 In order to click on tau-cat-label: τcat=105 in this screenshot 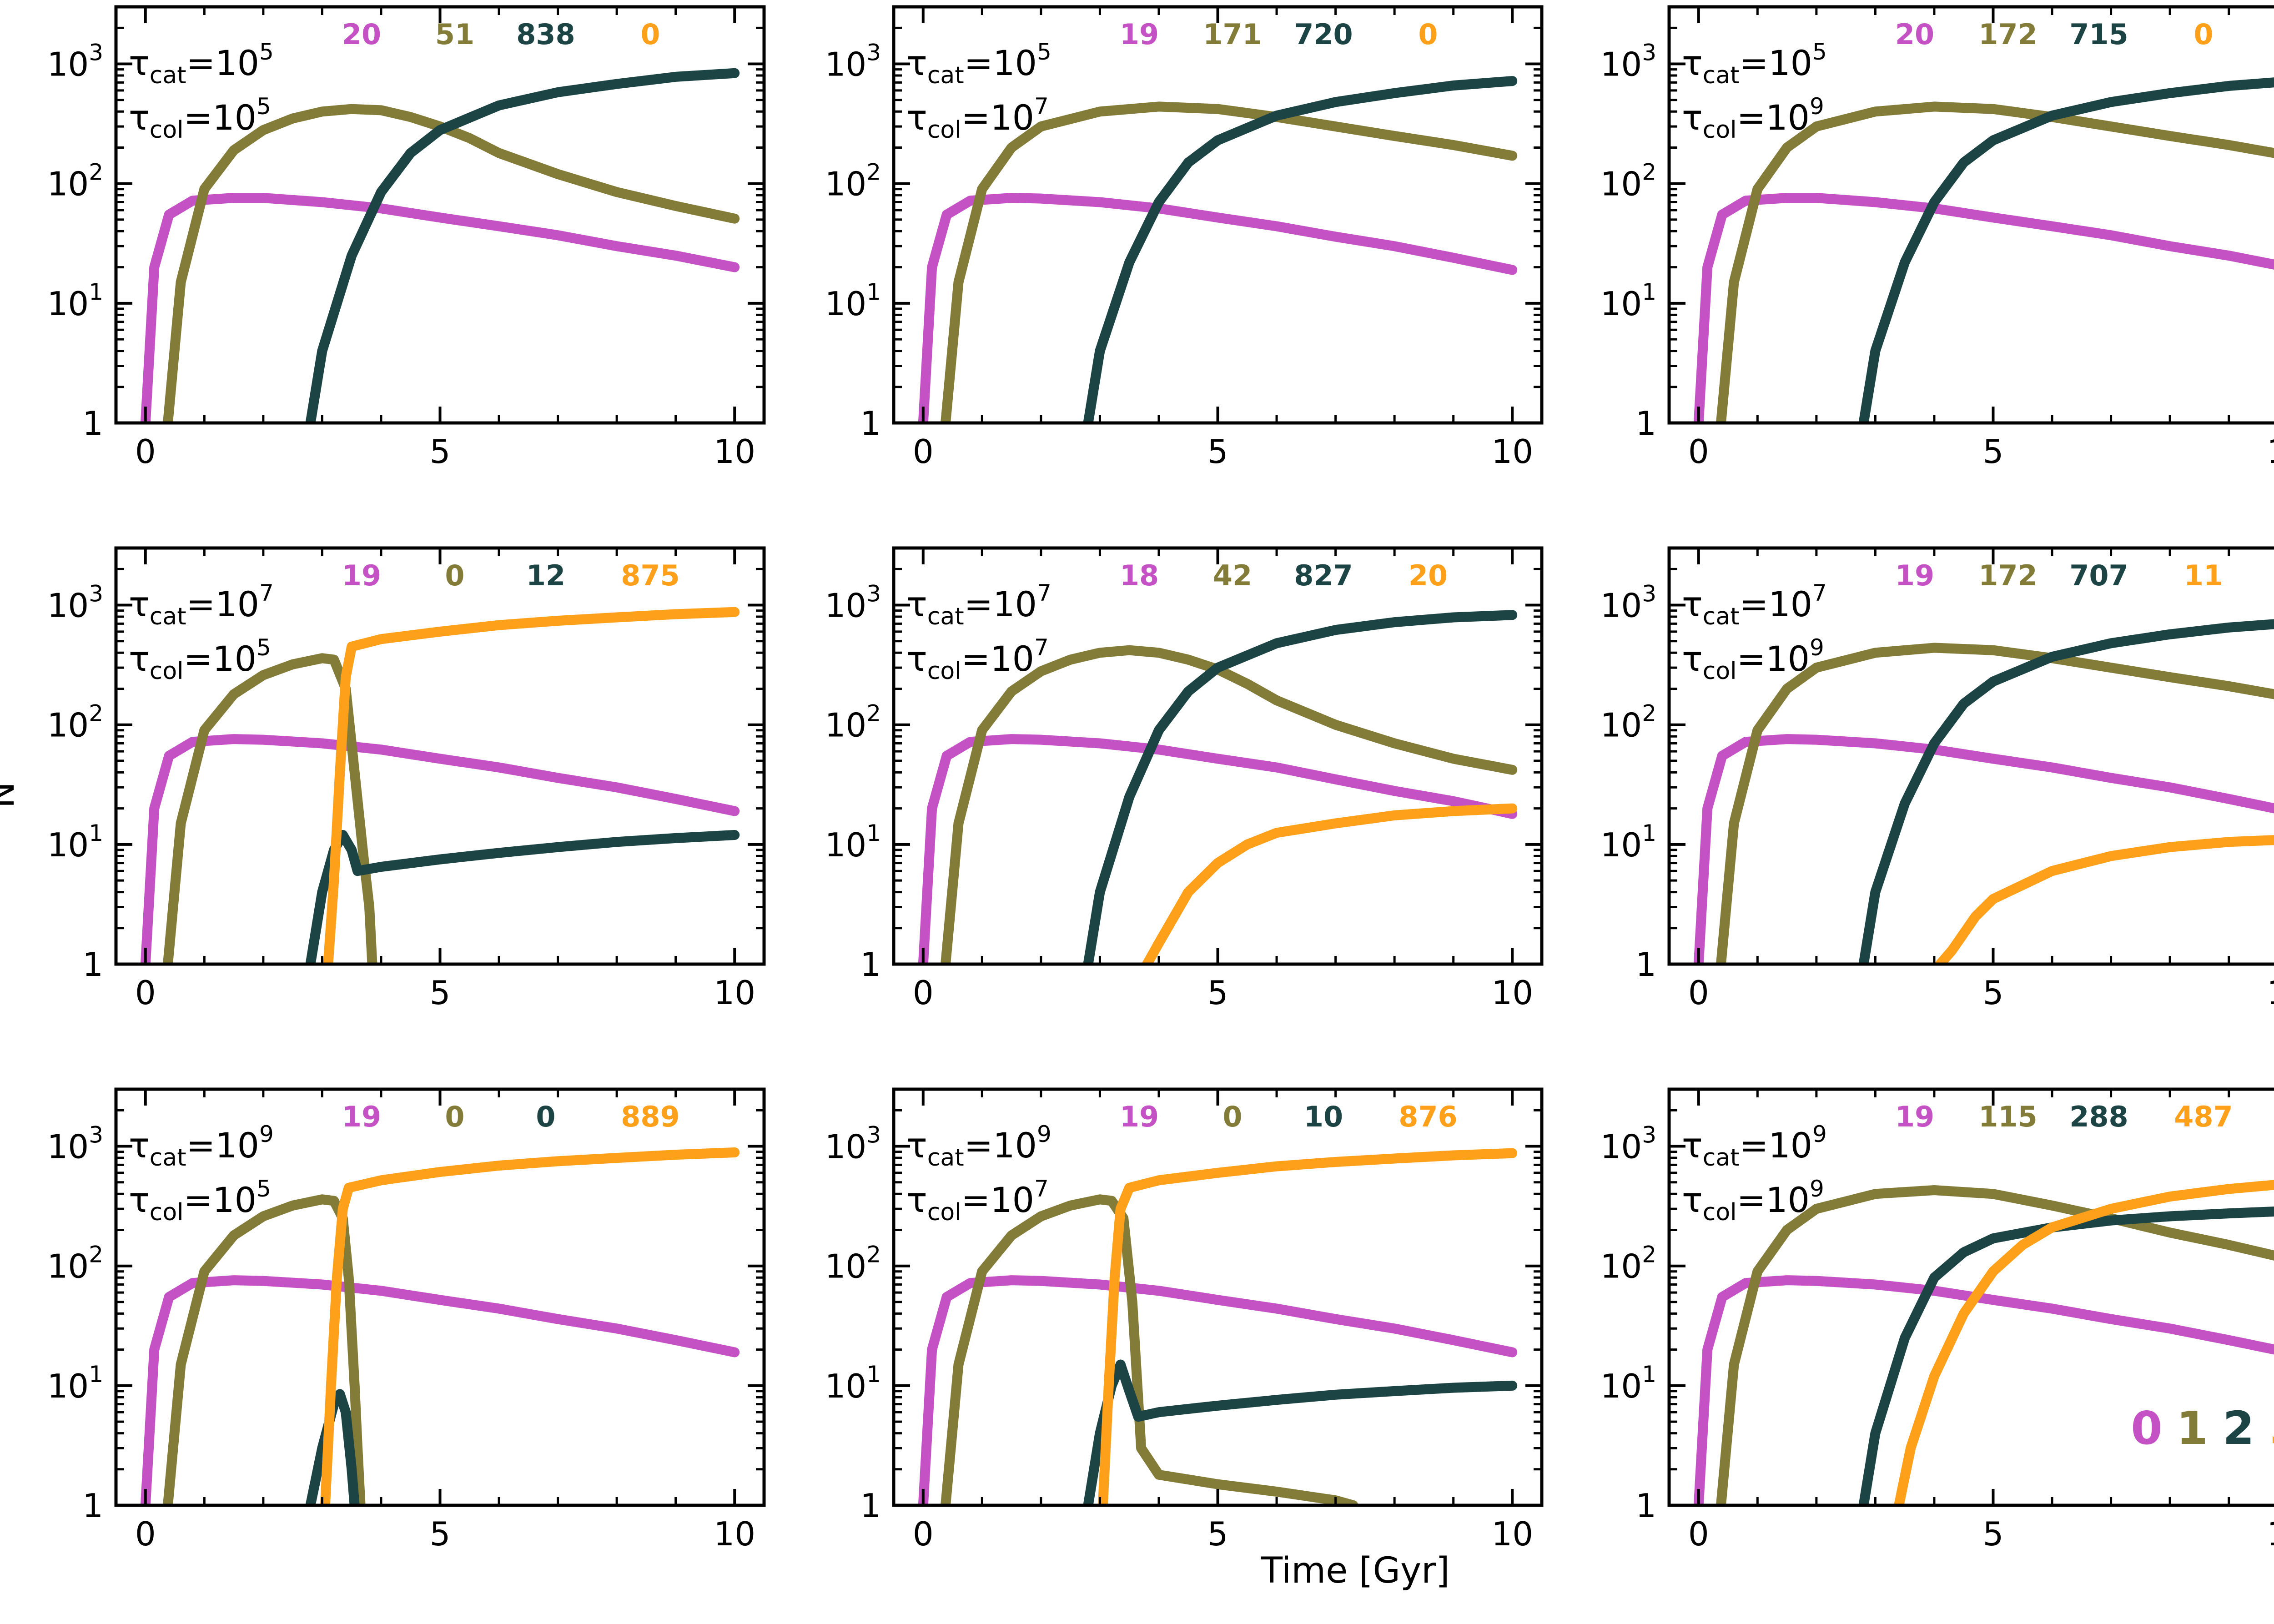, I will do `click(1754, 64)`.